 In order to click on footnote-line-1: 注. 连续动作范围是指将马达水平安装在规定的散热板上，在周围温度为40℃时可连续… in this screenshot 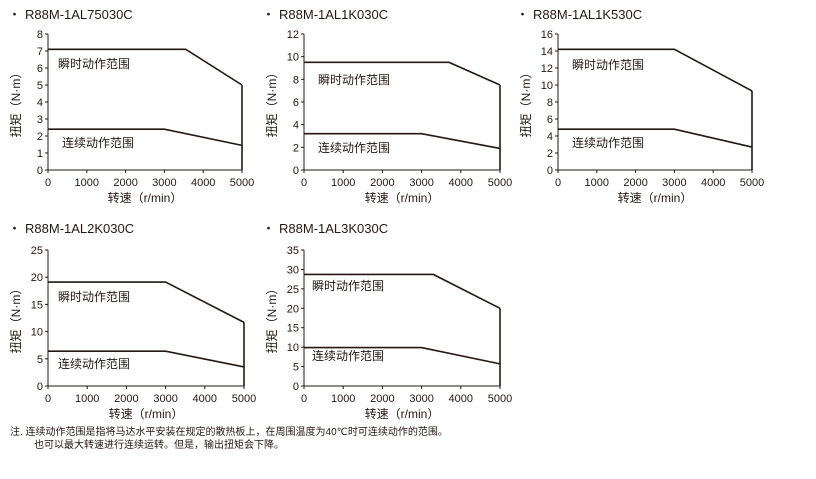, I will do `click(229, 432)`.